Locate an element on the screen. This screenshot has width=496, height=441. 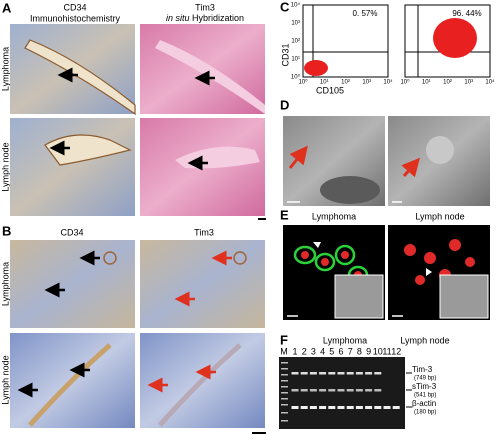
band-name: Tim-3 is located at coordinates (422, 369).